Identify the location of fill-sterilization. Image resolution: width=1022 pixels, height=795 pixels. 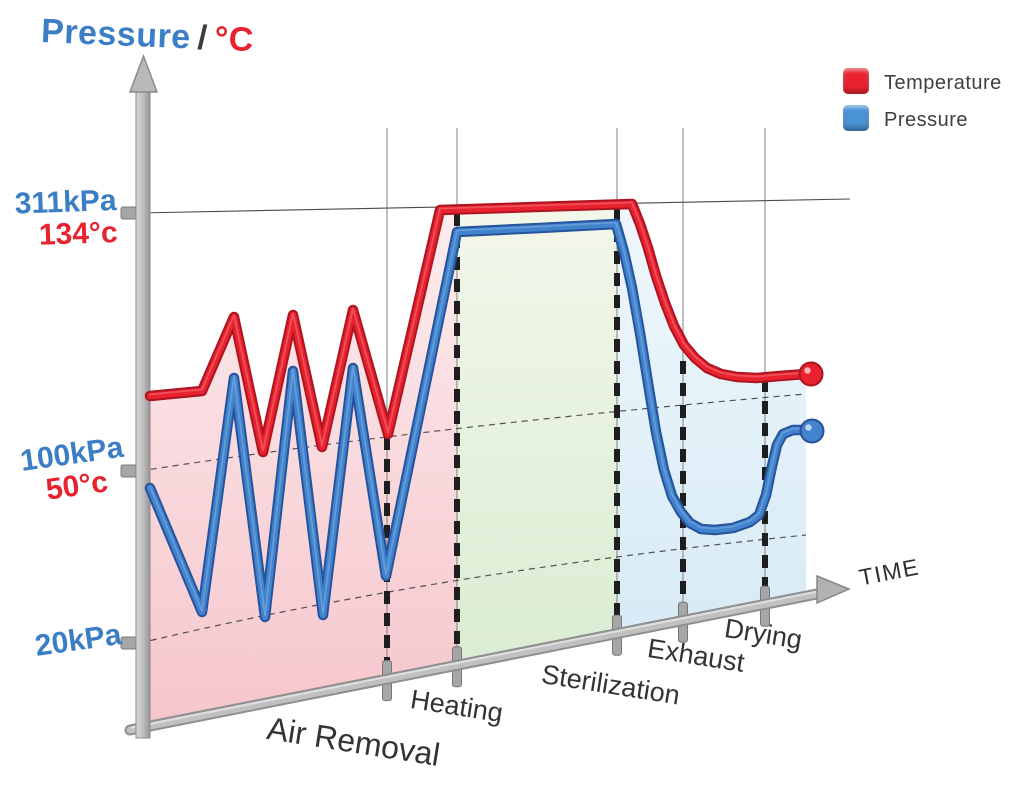
(537, 435).